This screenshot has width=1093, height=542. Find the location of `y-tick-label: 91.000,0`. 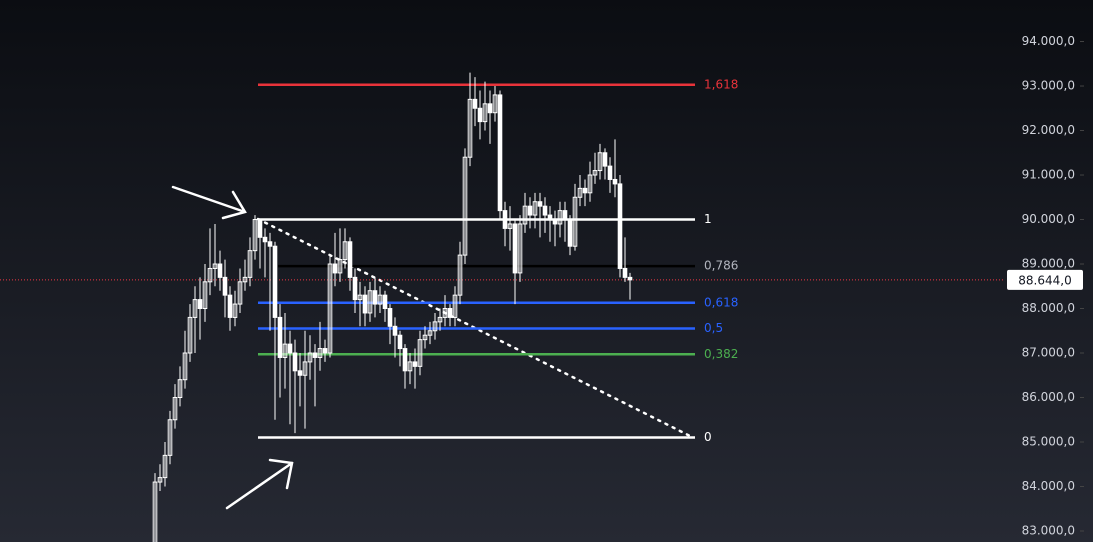

y-tick-label: 91.000,0 is located at coordinates (1048, 175).